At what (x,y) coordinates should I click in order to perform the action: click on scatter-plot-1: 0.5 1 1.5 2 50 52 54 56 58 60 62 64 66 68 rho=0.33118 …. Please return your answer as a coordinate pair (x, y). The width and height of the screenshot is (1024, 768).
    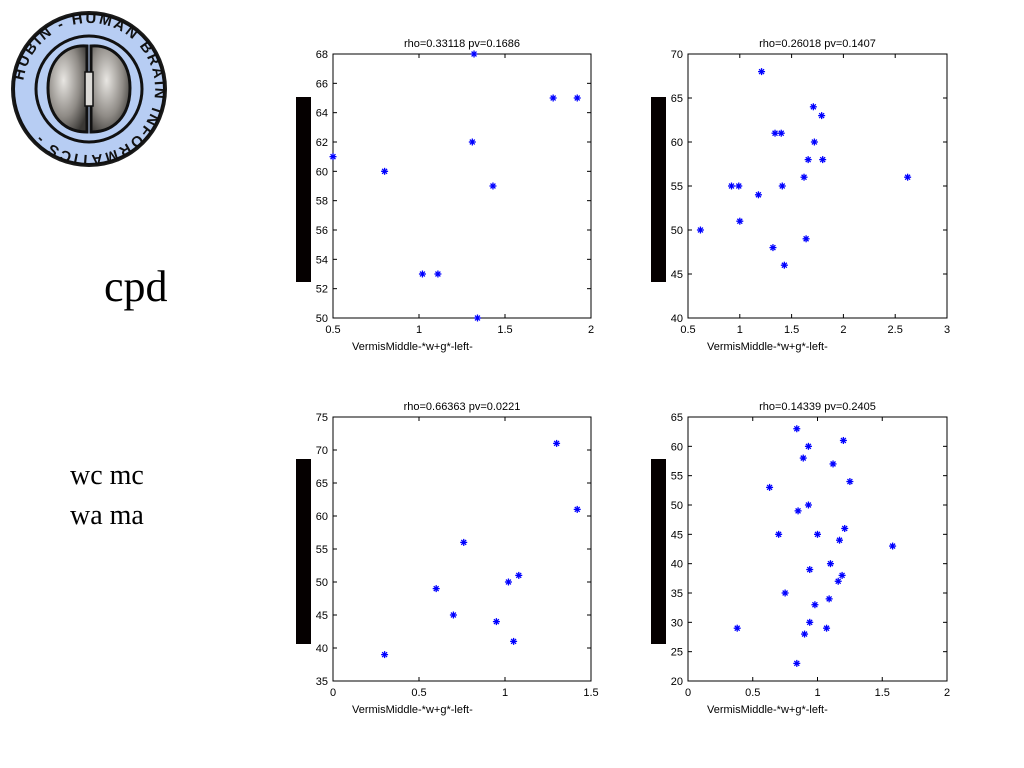
    Looking at the image, I should click on (455, 195).